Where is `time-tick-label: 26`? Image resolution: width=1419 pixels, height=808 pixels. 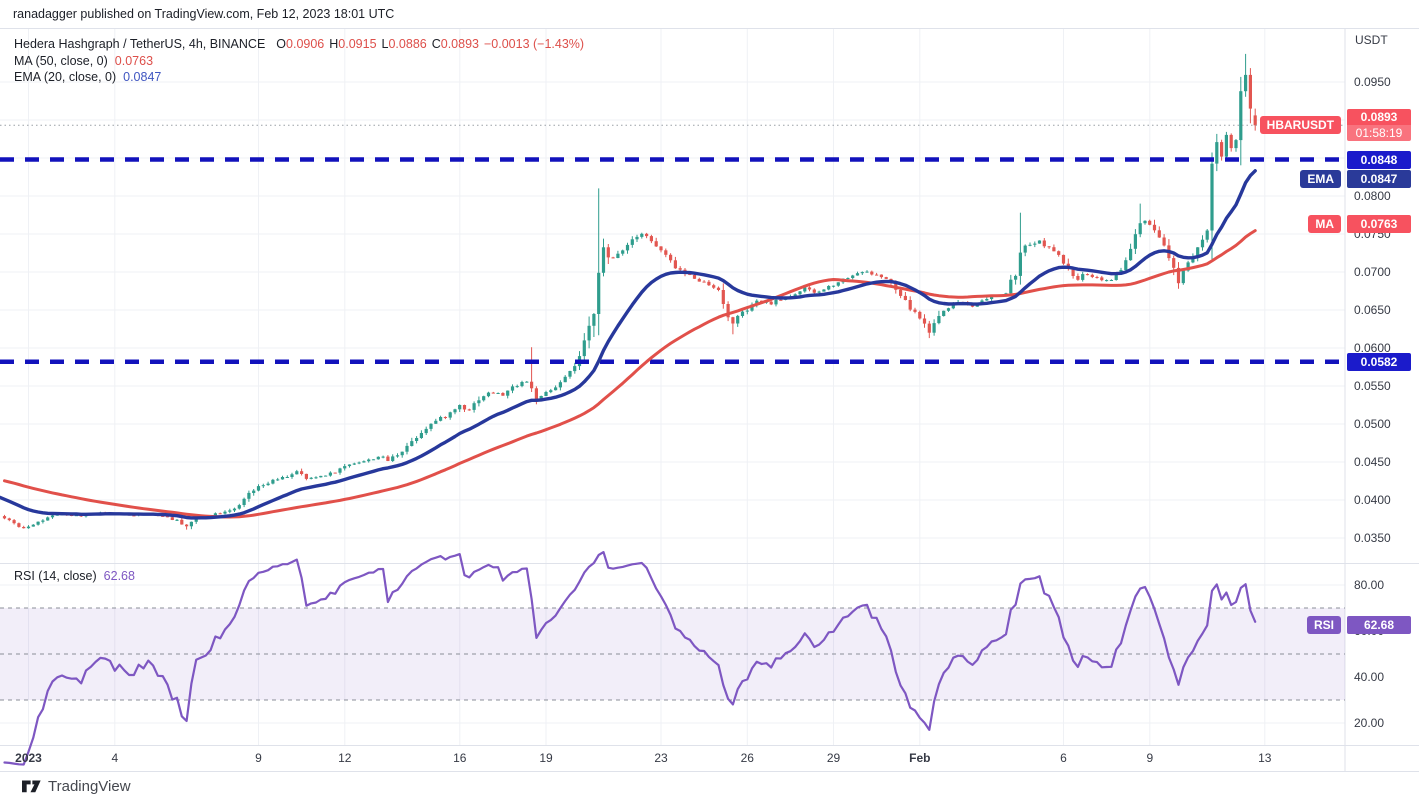
time-tick-label: 26 is located at coordinates (748, 758).